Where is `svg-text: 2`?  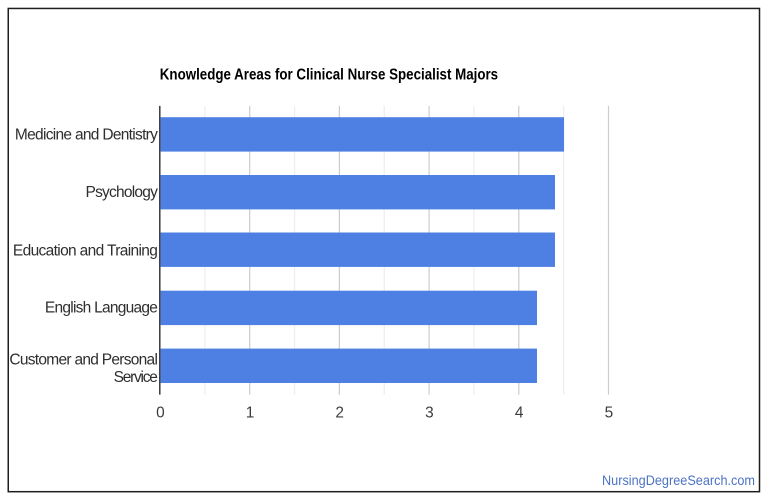
svg-text: 2 is located at coordinates (339, 412).